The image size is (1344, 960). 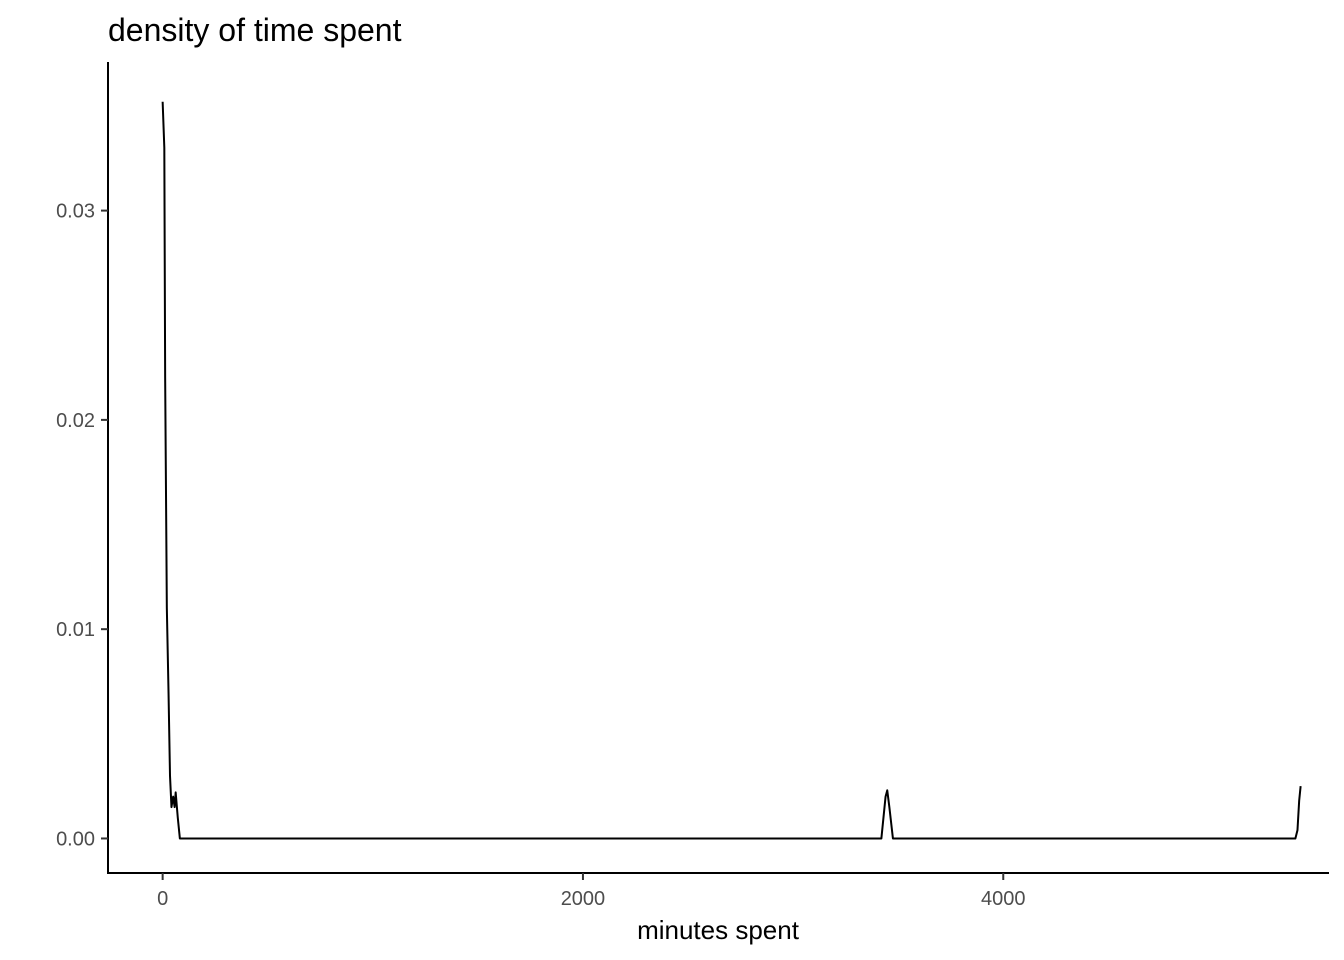 What do you see at coordinates (718, 891) in the screenshot?
I see `x-axis: 0 2000 4000` at bounding box center [718, 891].